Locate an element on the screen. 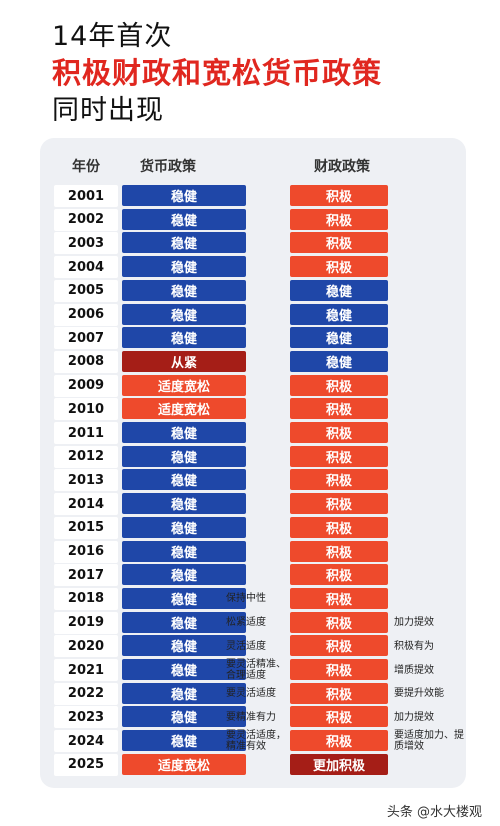 The width and height of the screenshot is (500, 826). table-row: 2011 稳健 积极 is located at coordinates (253, 433).